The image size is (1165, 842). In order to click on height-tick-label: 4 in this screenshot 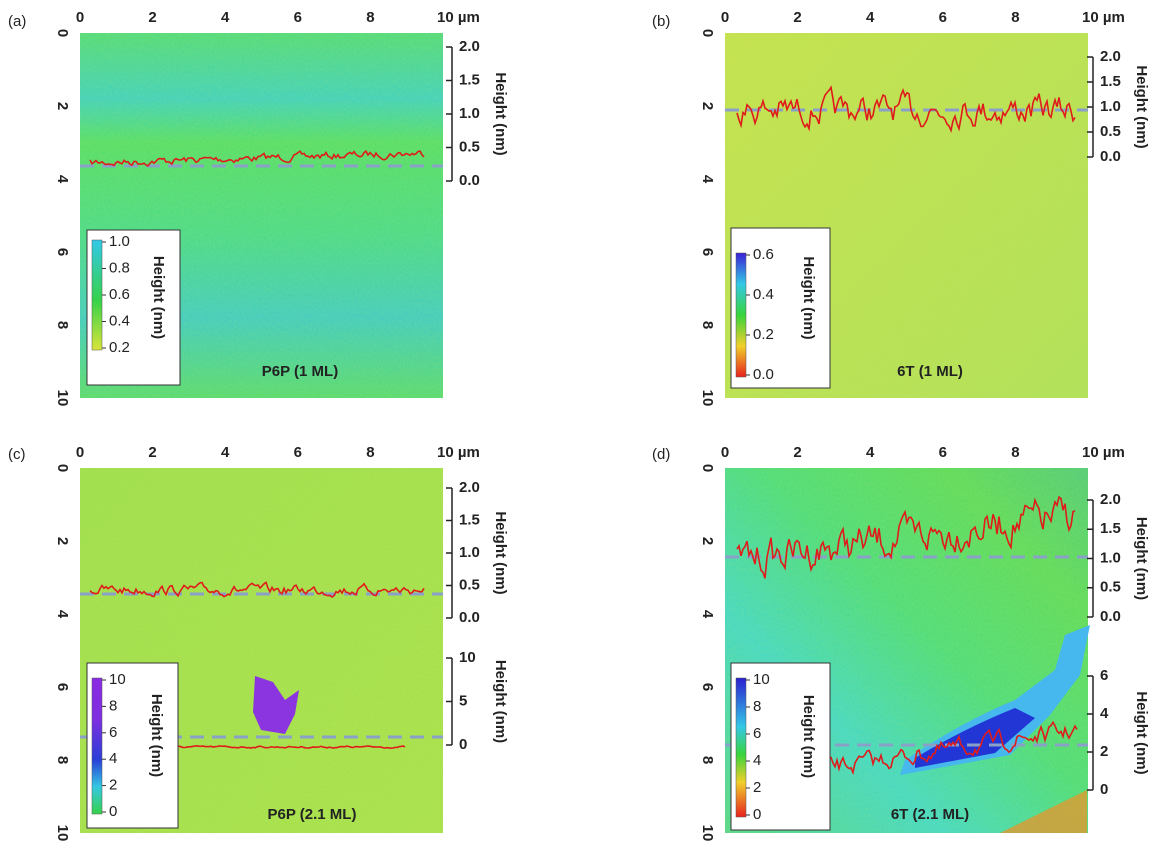, I will do `click(1104, 713)`.